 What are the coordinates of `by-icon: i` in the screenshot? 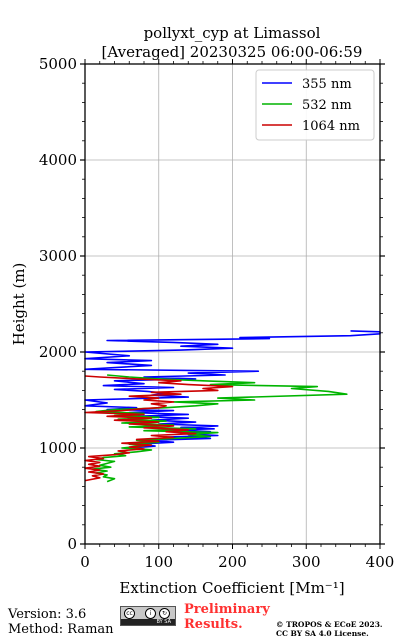 It's located at (150, 613).